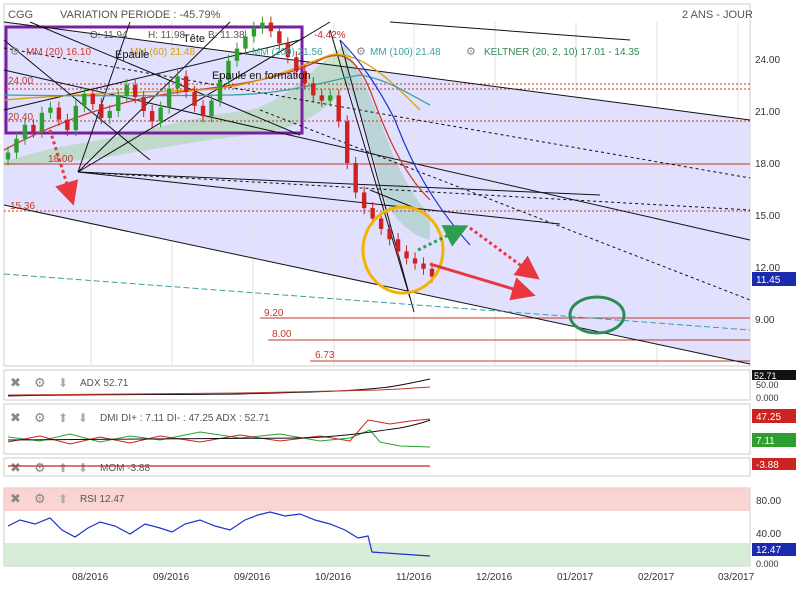  I want to click on mom-panel, so click(377, 467).